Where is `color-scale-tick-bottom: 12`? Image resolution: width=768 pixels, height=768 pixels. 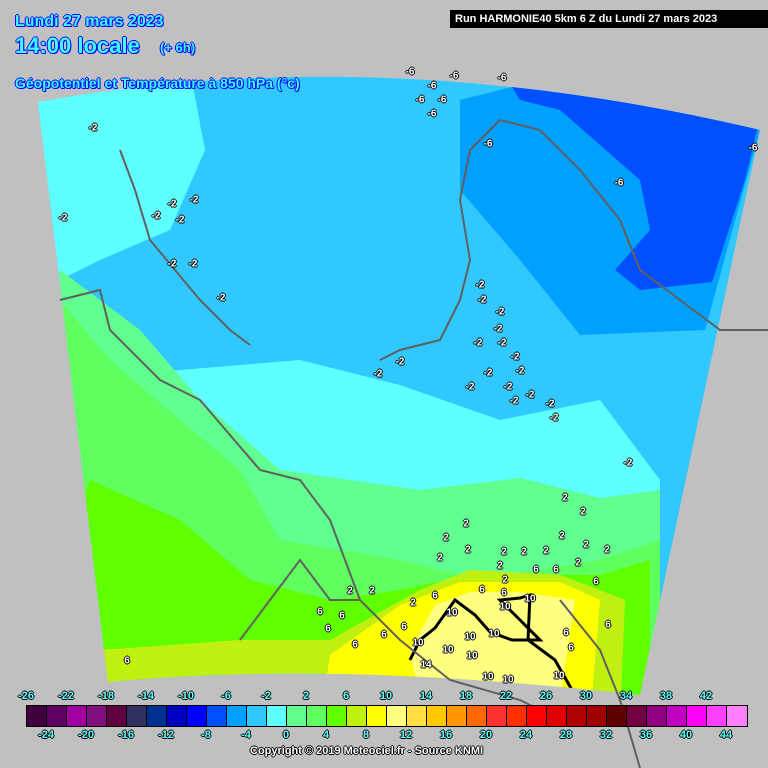 color-scale-tick-bottom: 12 is located at coordinates (406, 735).